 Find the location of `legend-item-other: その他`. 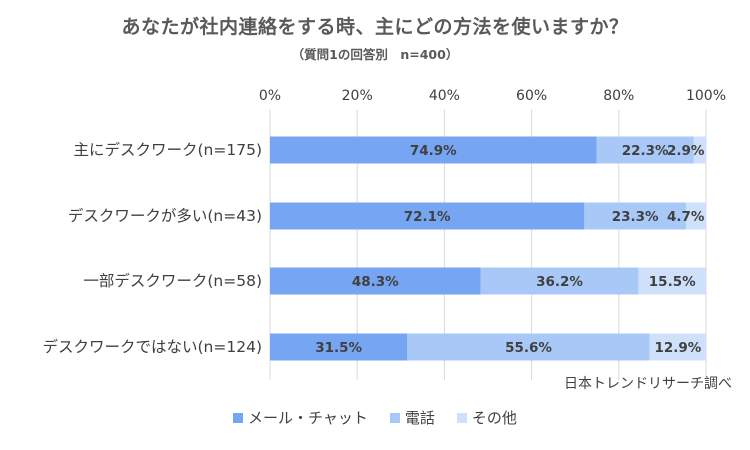

legend-item-other: その他 is located at coordinates (486, 417).